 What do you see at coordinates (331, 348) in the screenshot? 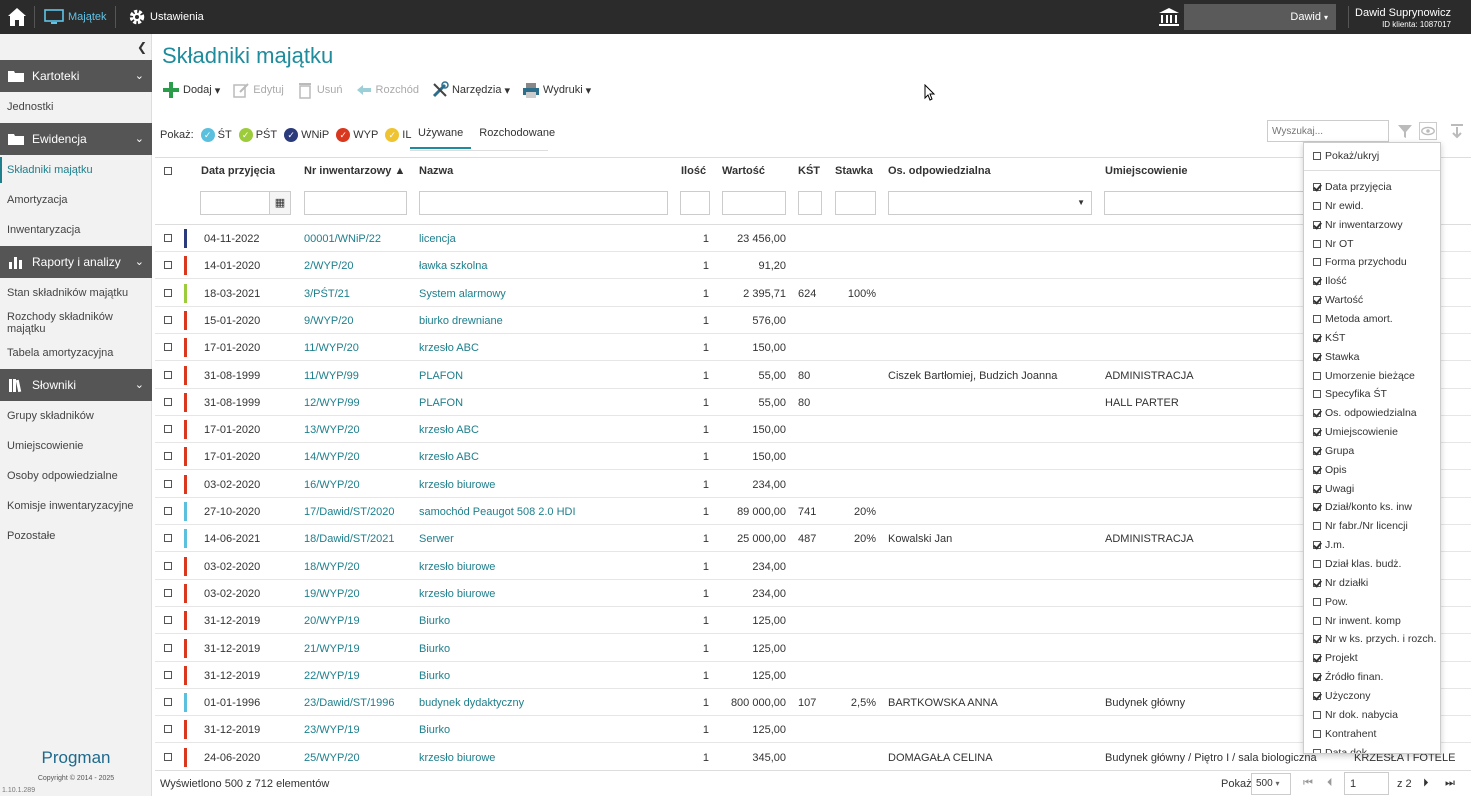
I see `cell-inv: 11/WYP/20` at bounding box center [331, 348].